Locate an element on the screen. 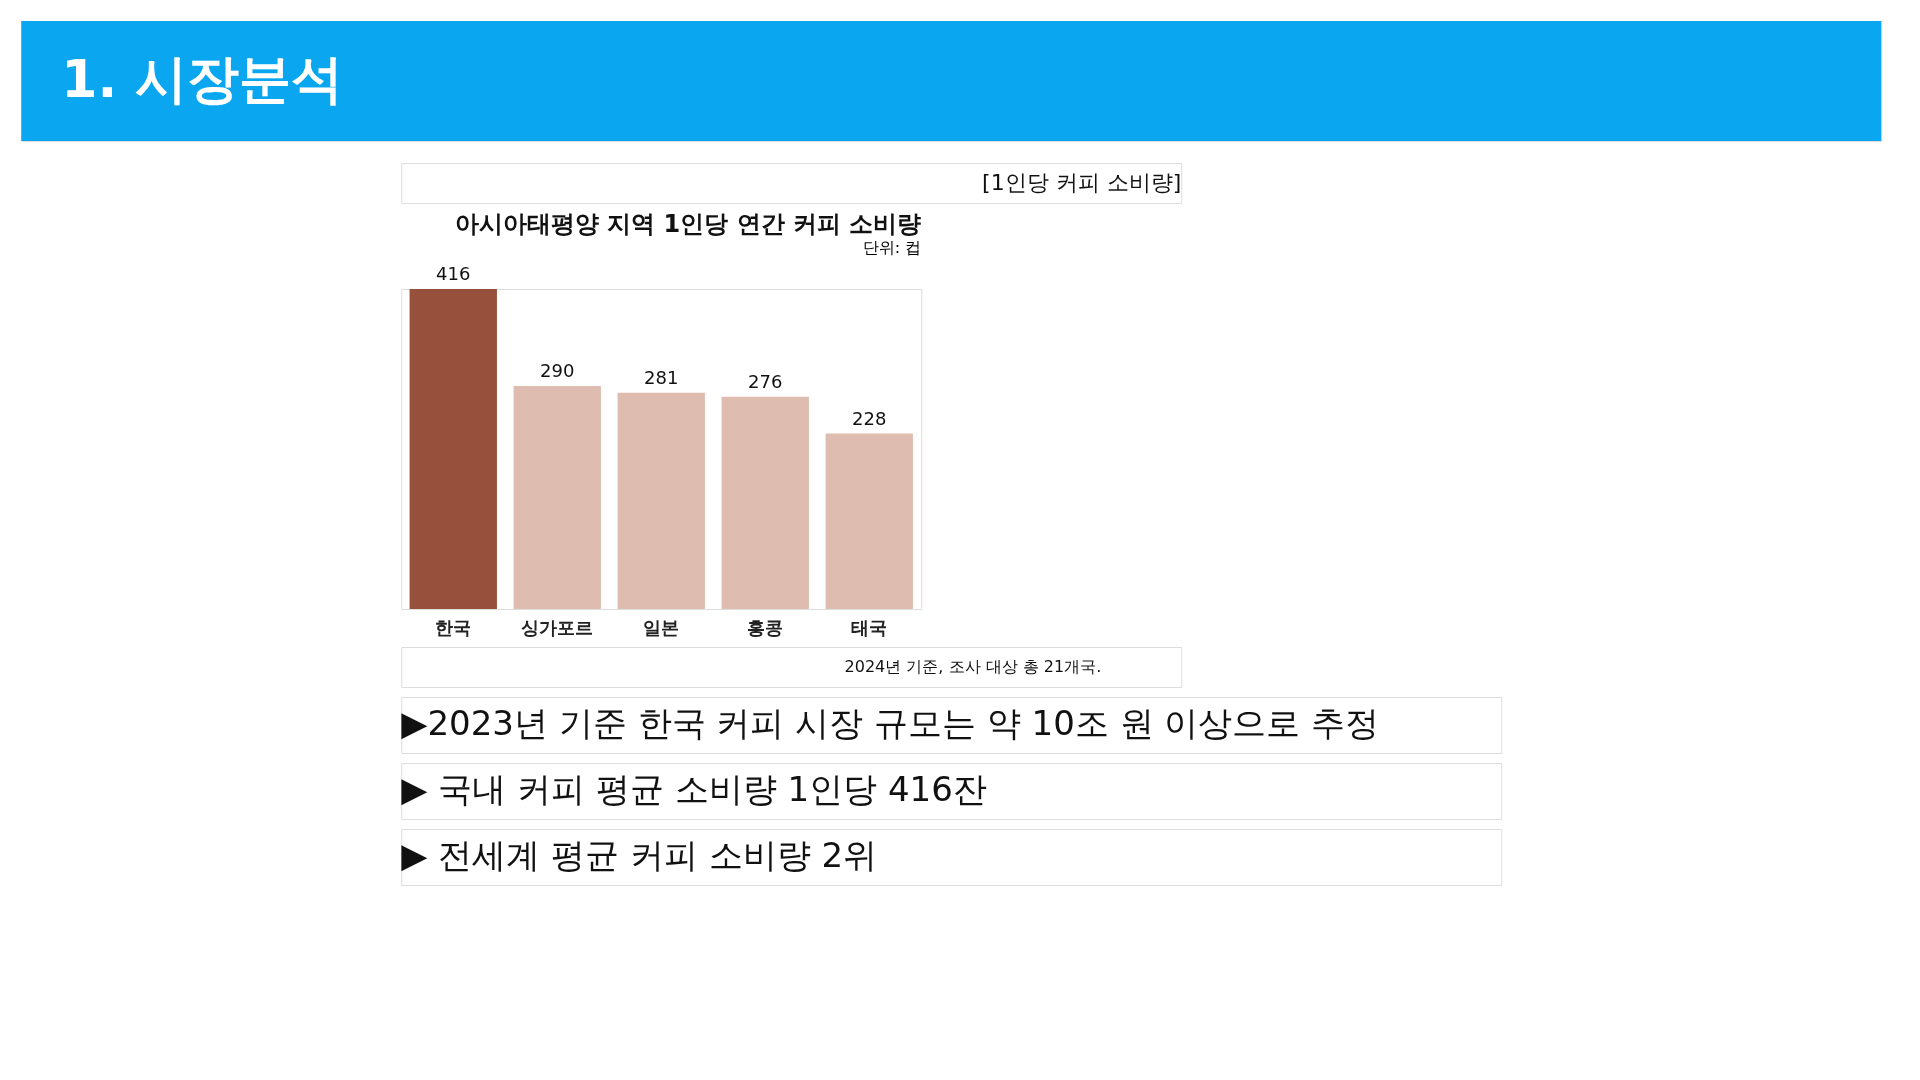  x-tick-label: 한국 is located at coordinates (453, 627).